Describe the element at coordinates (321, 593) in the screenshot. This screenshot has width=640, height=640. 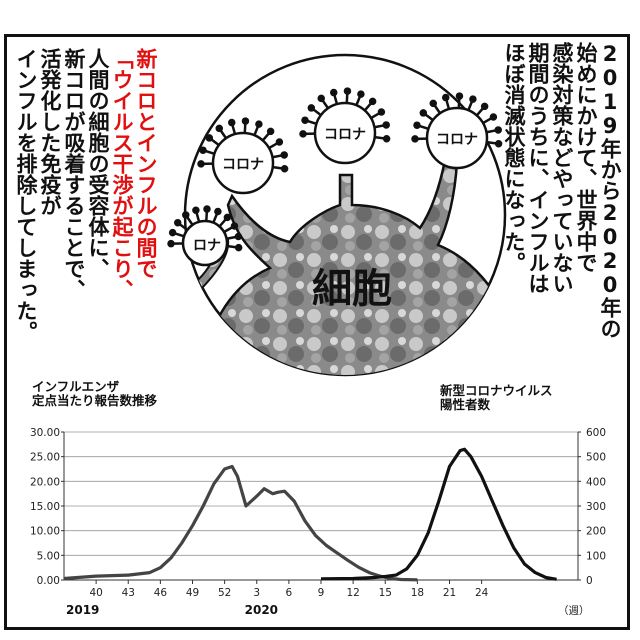
I see `x-tick-label: 9` at that location.